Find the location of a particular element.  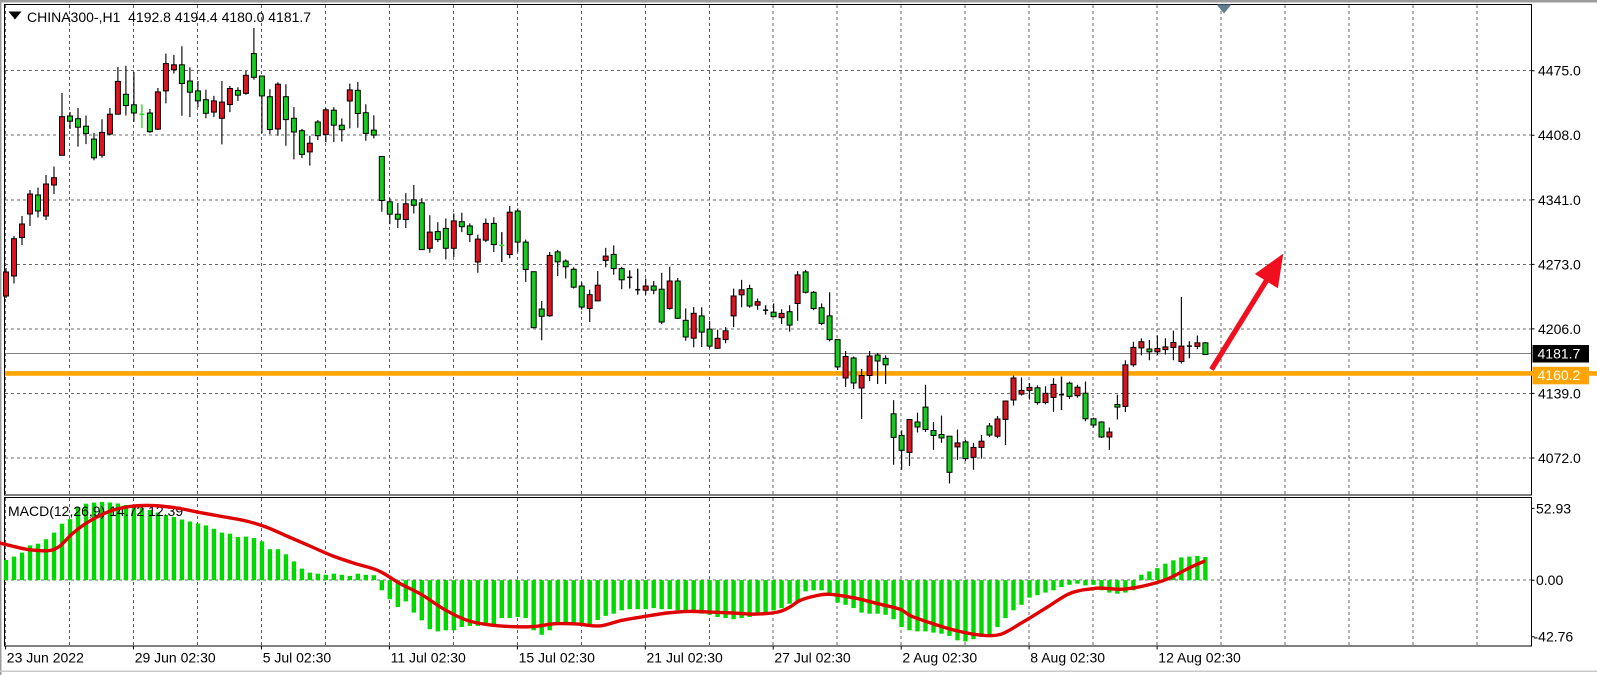

svg-text: 21 Jul 02:30 is located at coordinates (685, 658).